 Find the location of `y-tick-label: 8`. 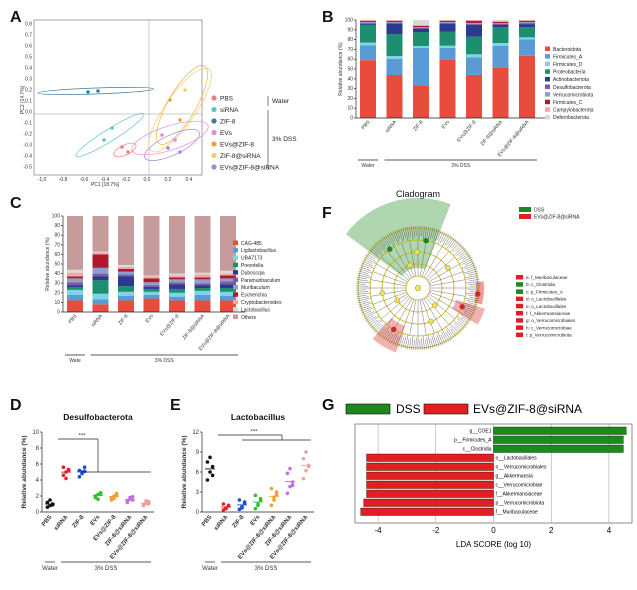

y-tick-label: 8 is located at coordinates (38, 449).